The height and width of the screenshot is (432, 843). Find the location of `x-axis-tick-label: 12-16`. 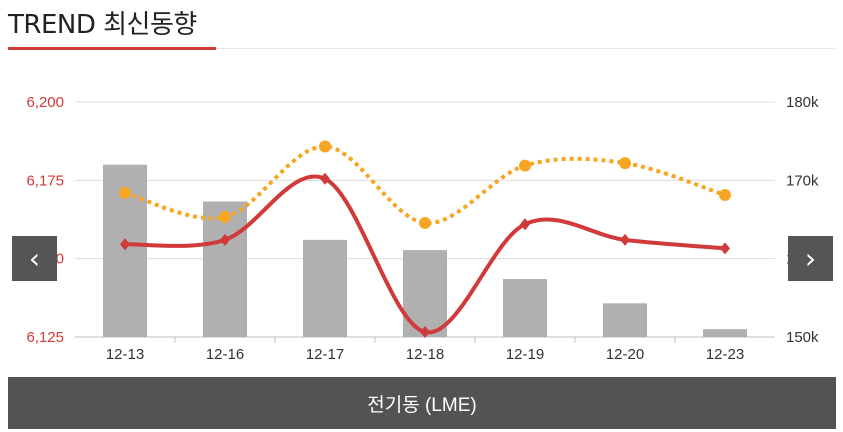

x-axis-tick-label: 12-16 is located at coordinates (225, 354).